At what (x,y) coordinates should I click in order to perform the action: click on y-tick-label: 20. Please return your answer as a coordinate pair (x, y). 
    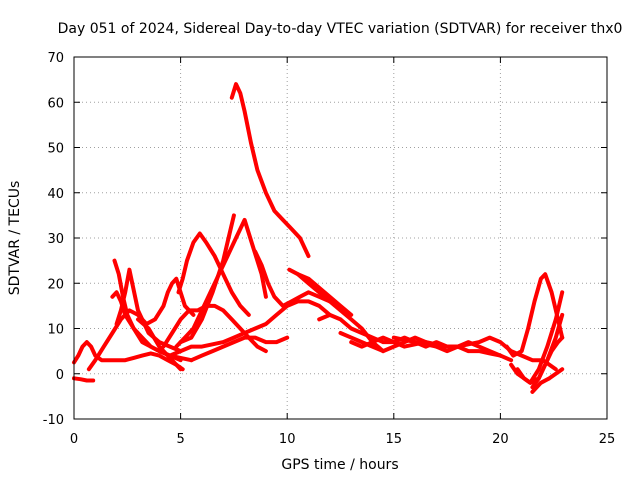
    Looking at the image, I should click on (55, 284).